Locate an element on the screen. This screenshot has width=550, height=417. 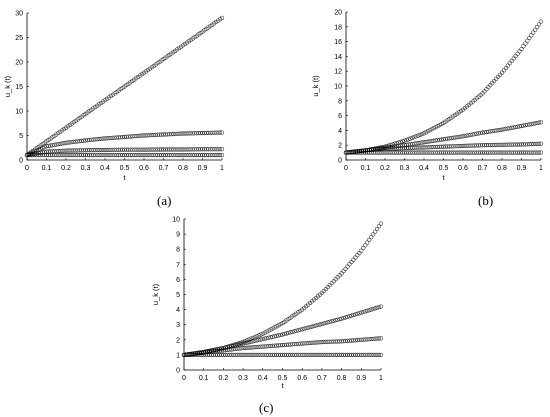
x-tick-label: 0.9 is located at coordinates (361, 378).